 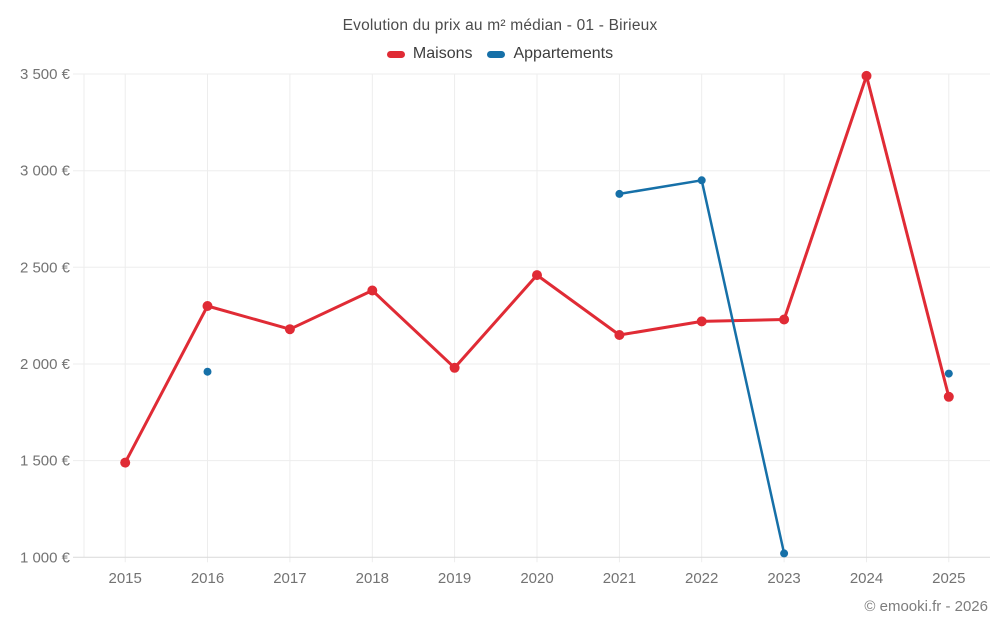 I want to click on x-axis-tick-label: 2024, so click(x=866, y=578).